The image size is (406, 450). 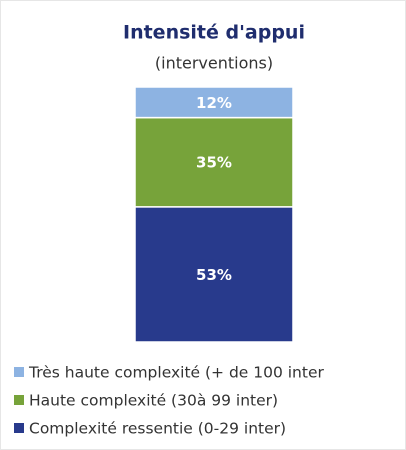 I want to click on chart-title: Intensité d'appui, so click(x=214, y=33).